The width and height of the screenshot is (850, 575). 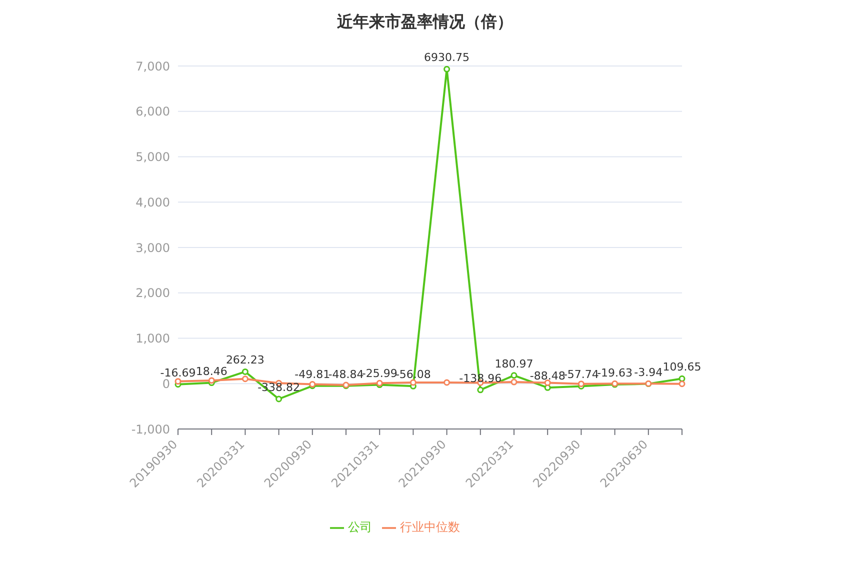 I want to click on data-label: -49.81, so click(x=312, y=374).